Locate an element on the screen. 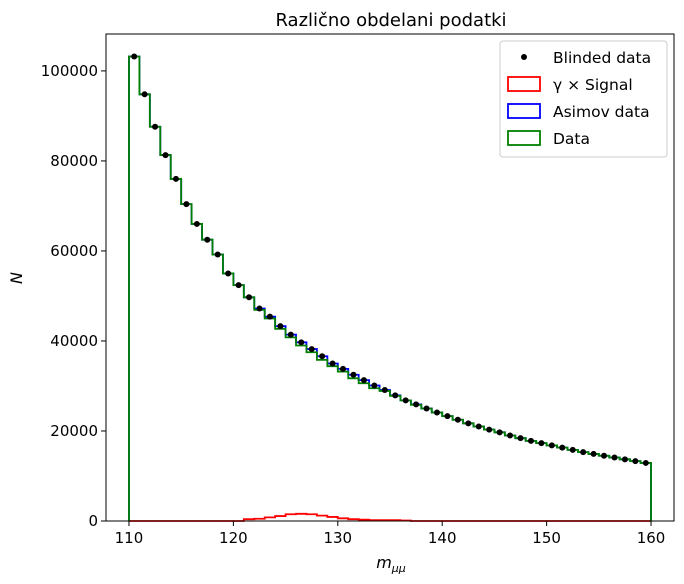 The height and width of the screenshot is (584, 684). x-tick-label: 130 is located at coordinates (337, 538).